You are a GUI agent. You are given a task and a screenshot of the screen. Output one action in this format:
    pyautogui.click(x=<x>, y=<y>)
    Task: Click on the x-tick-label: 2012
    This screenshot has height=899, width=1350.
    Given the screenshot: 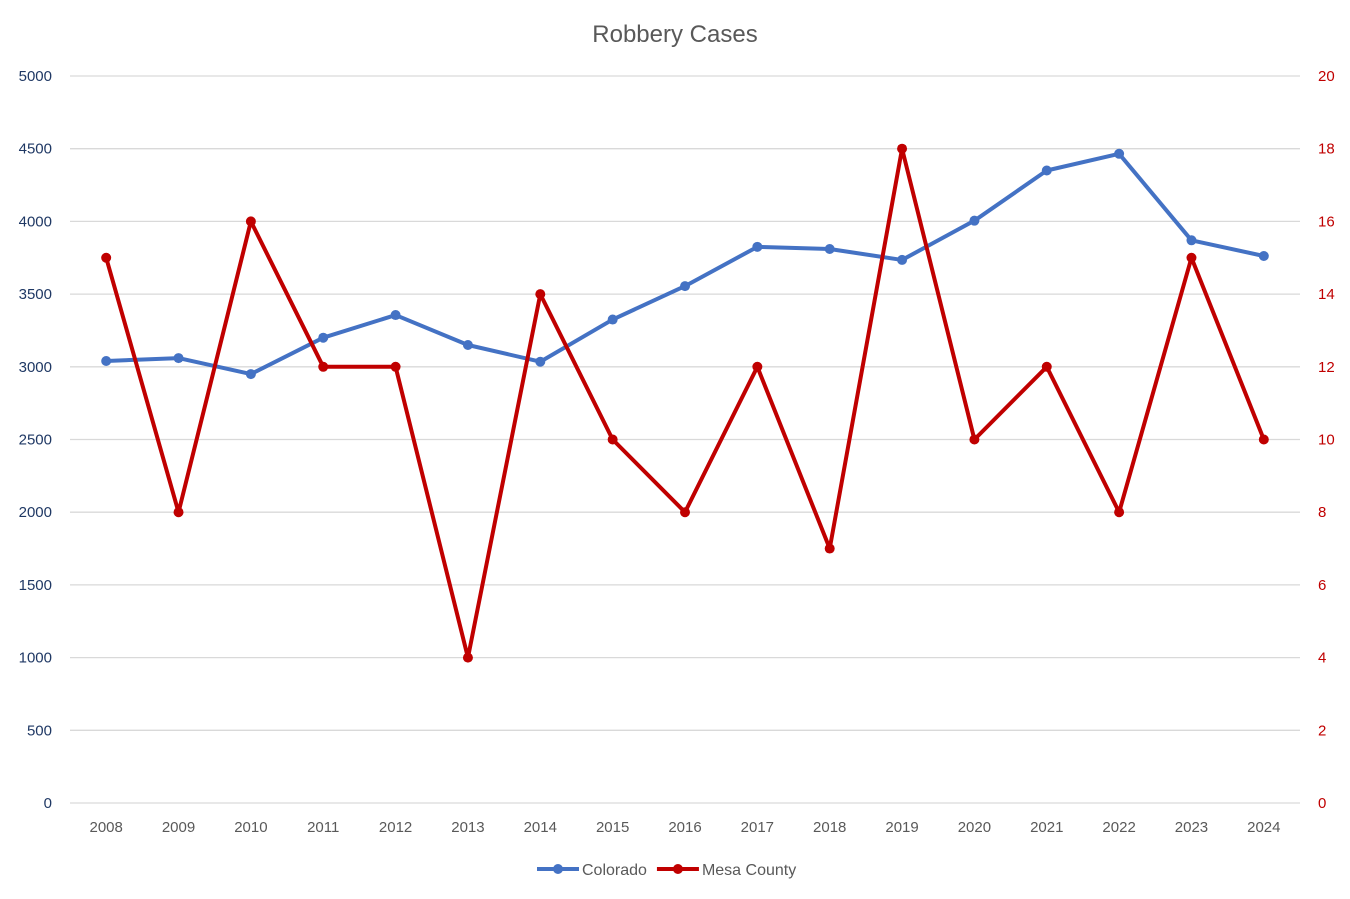 What is the action you would take?
    pyautogui.click(x=395, y=827)
    